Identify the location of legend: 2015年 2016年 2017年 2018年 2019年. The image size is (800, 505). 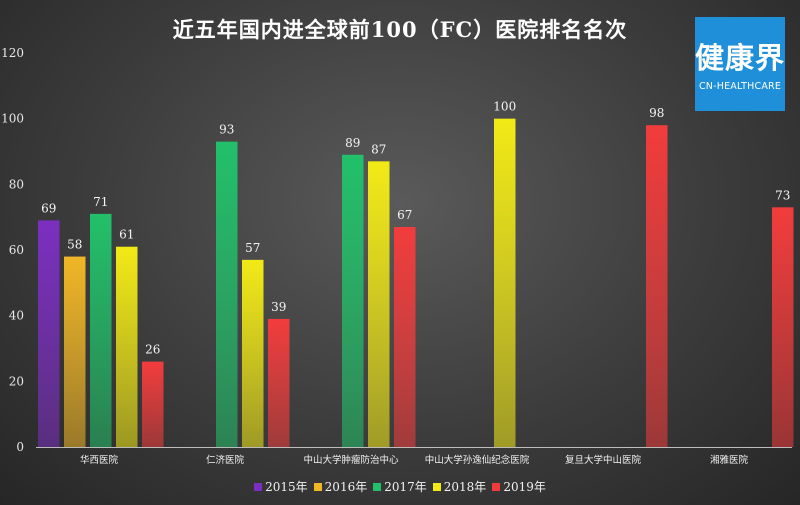
(400, 486).